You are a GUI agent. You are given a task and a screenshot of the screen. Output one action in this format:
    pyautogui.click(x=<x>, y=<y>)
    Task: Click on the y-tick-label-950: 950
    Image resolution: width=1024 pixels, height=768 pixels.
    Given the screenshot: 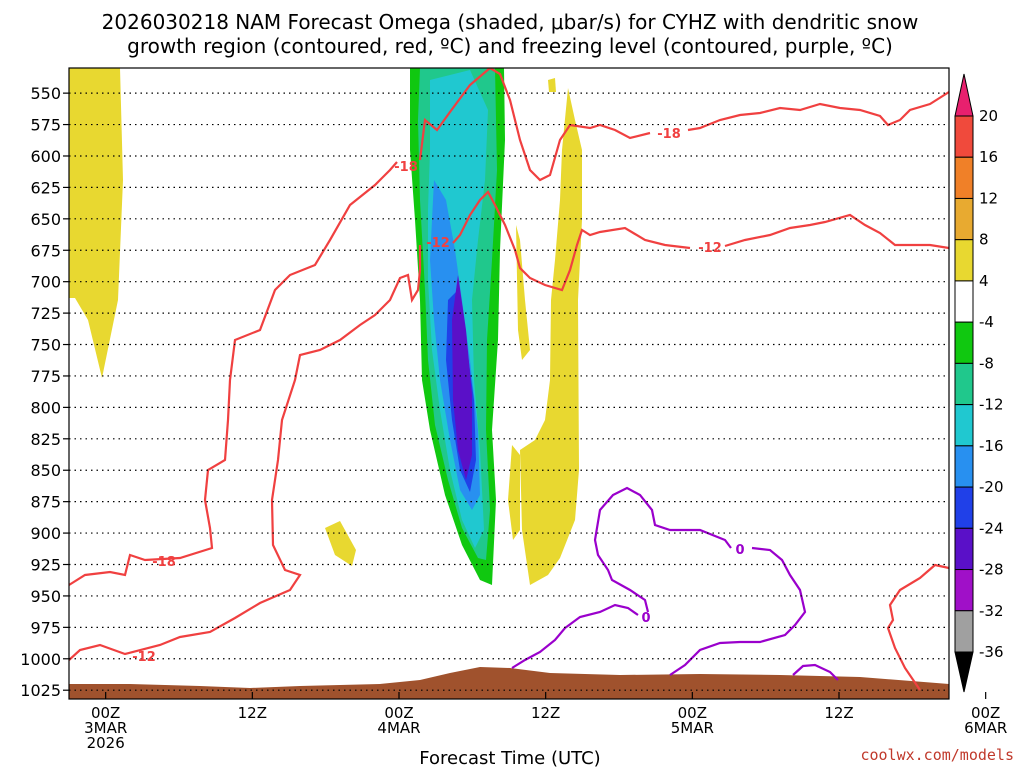 What is the action you would take?
    pyautogui.click(x=45, y=596)
    